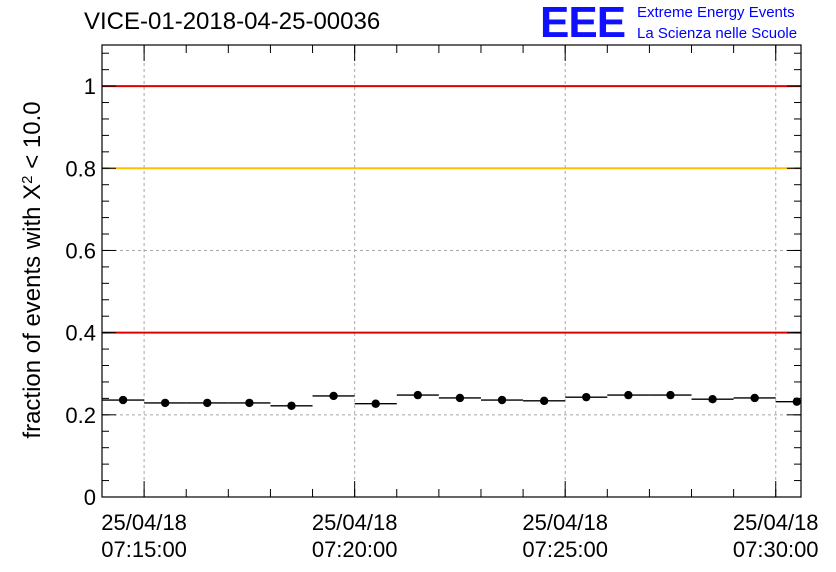 This screenshot has height=572, width=836. What do you see at coordinates (717, 33) in the screenshot?
I see `logo-caption-line2: La Scienza nelle Scuole` at bounding box center [717, 33].